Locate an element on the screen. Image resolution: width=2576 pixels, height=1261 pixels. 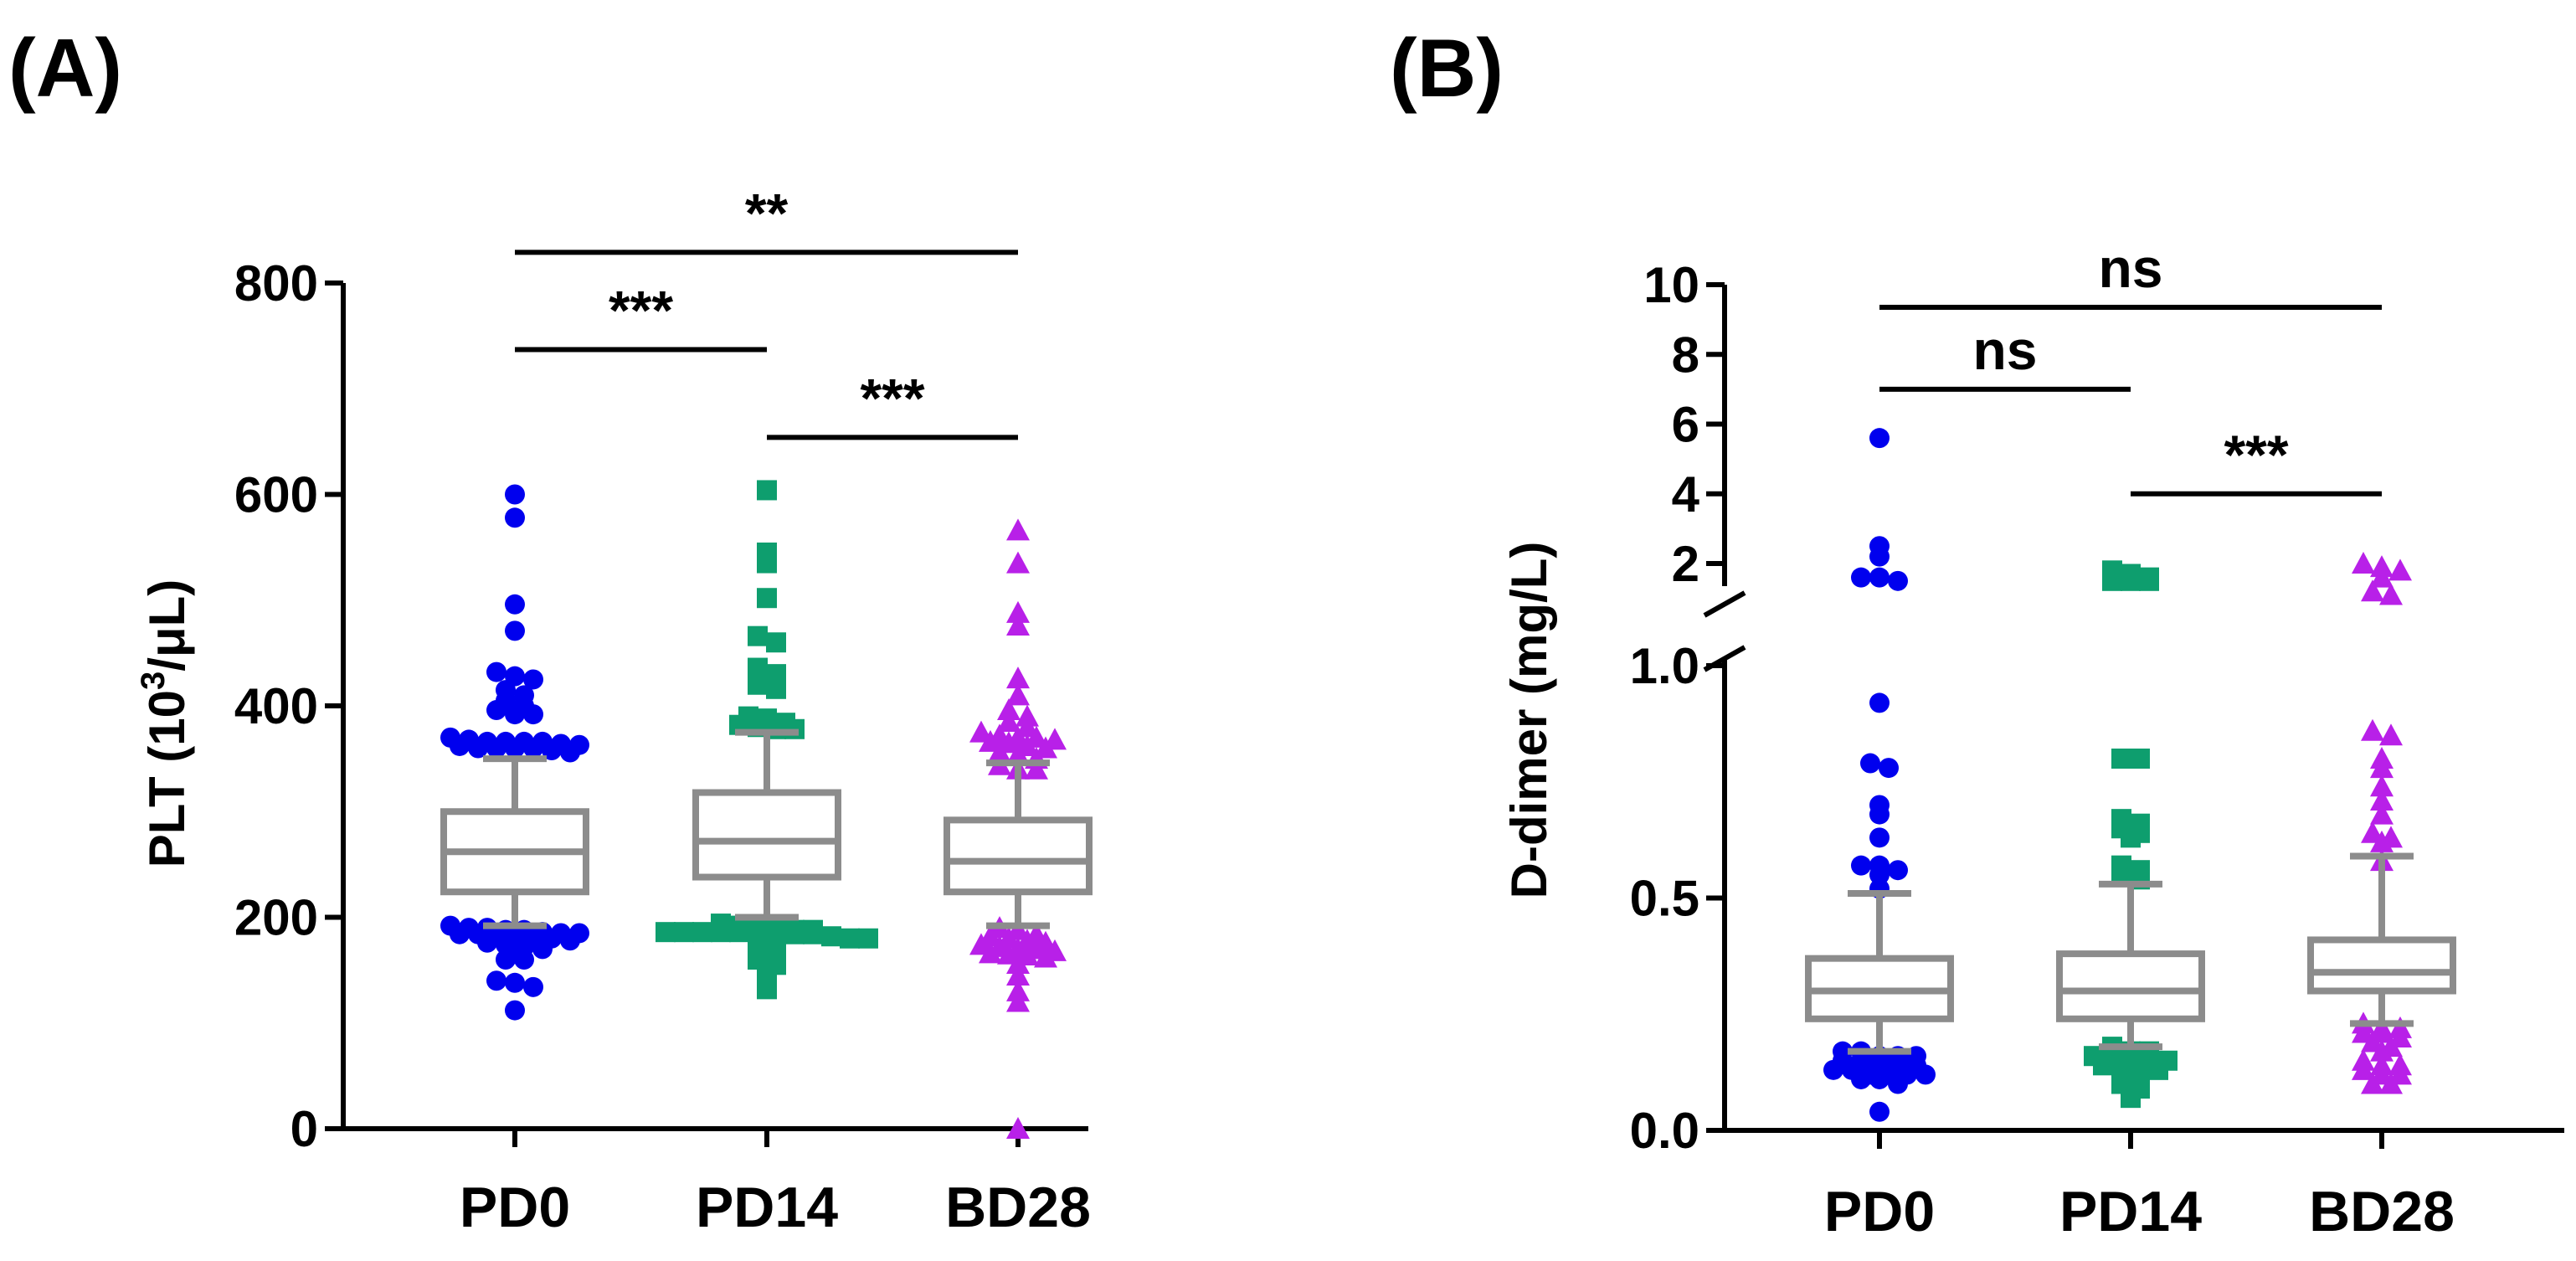
panel-a-label: (A) is located at coordinates (65, 68).